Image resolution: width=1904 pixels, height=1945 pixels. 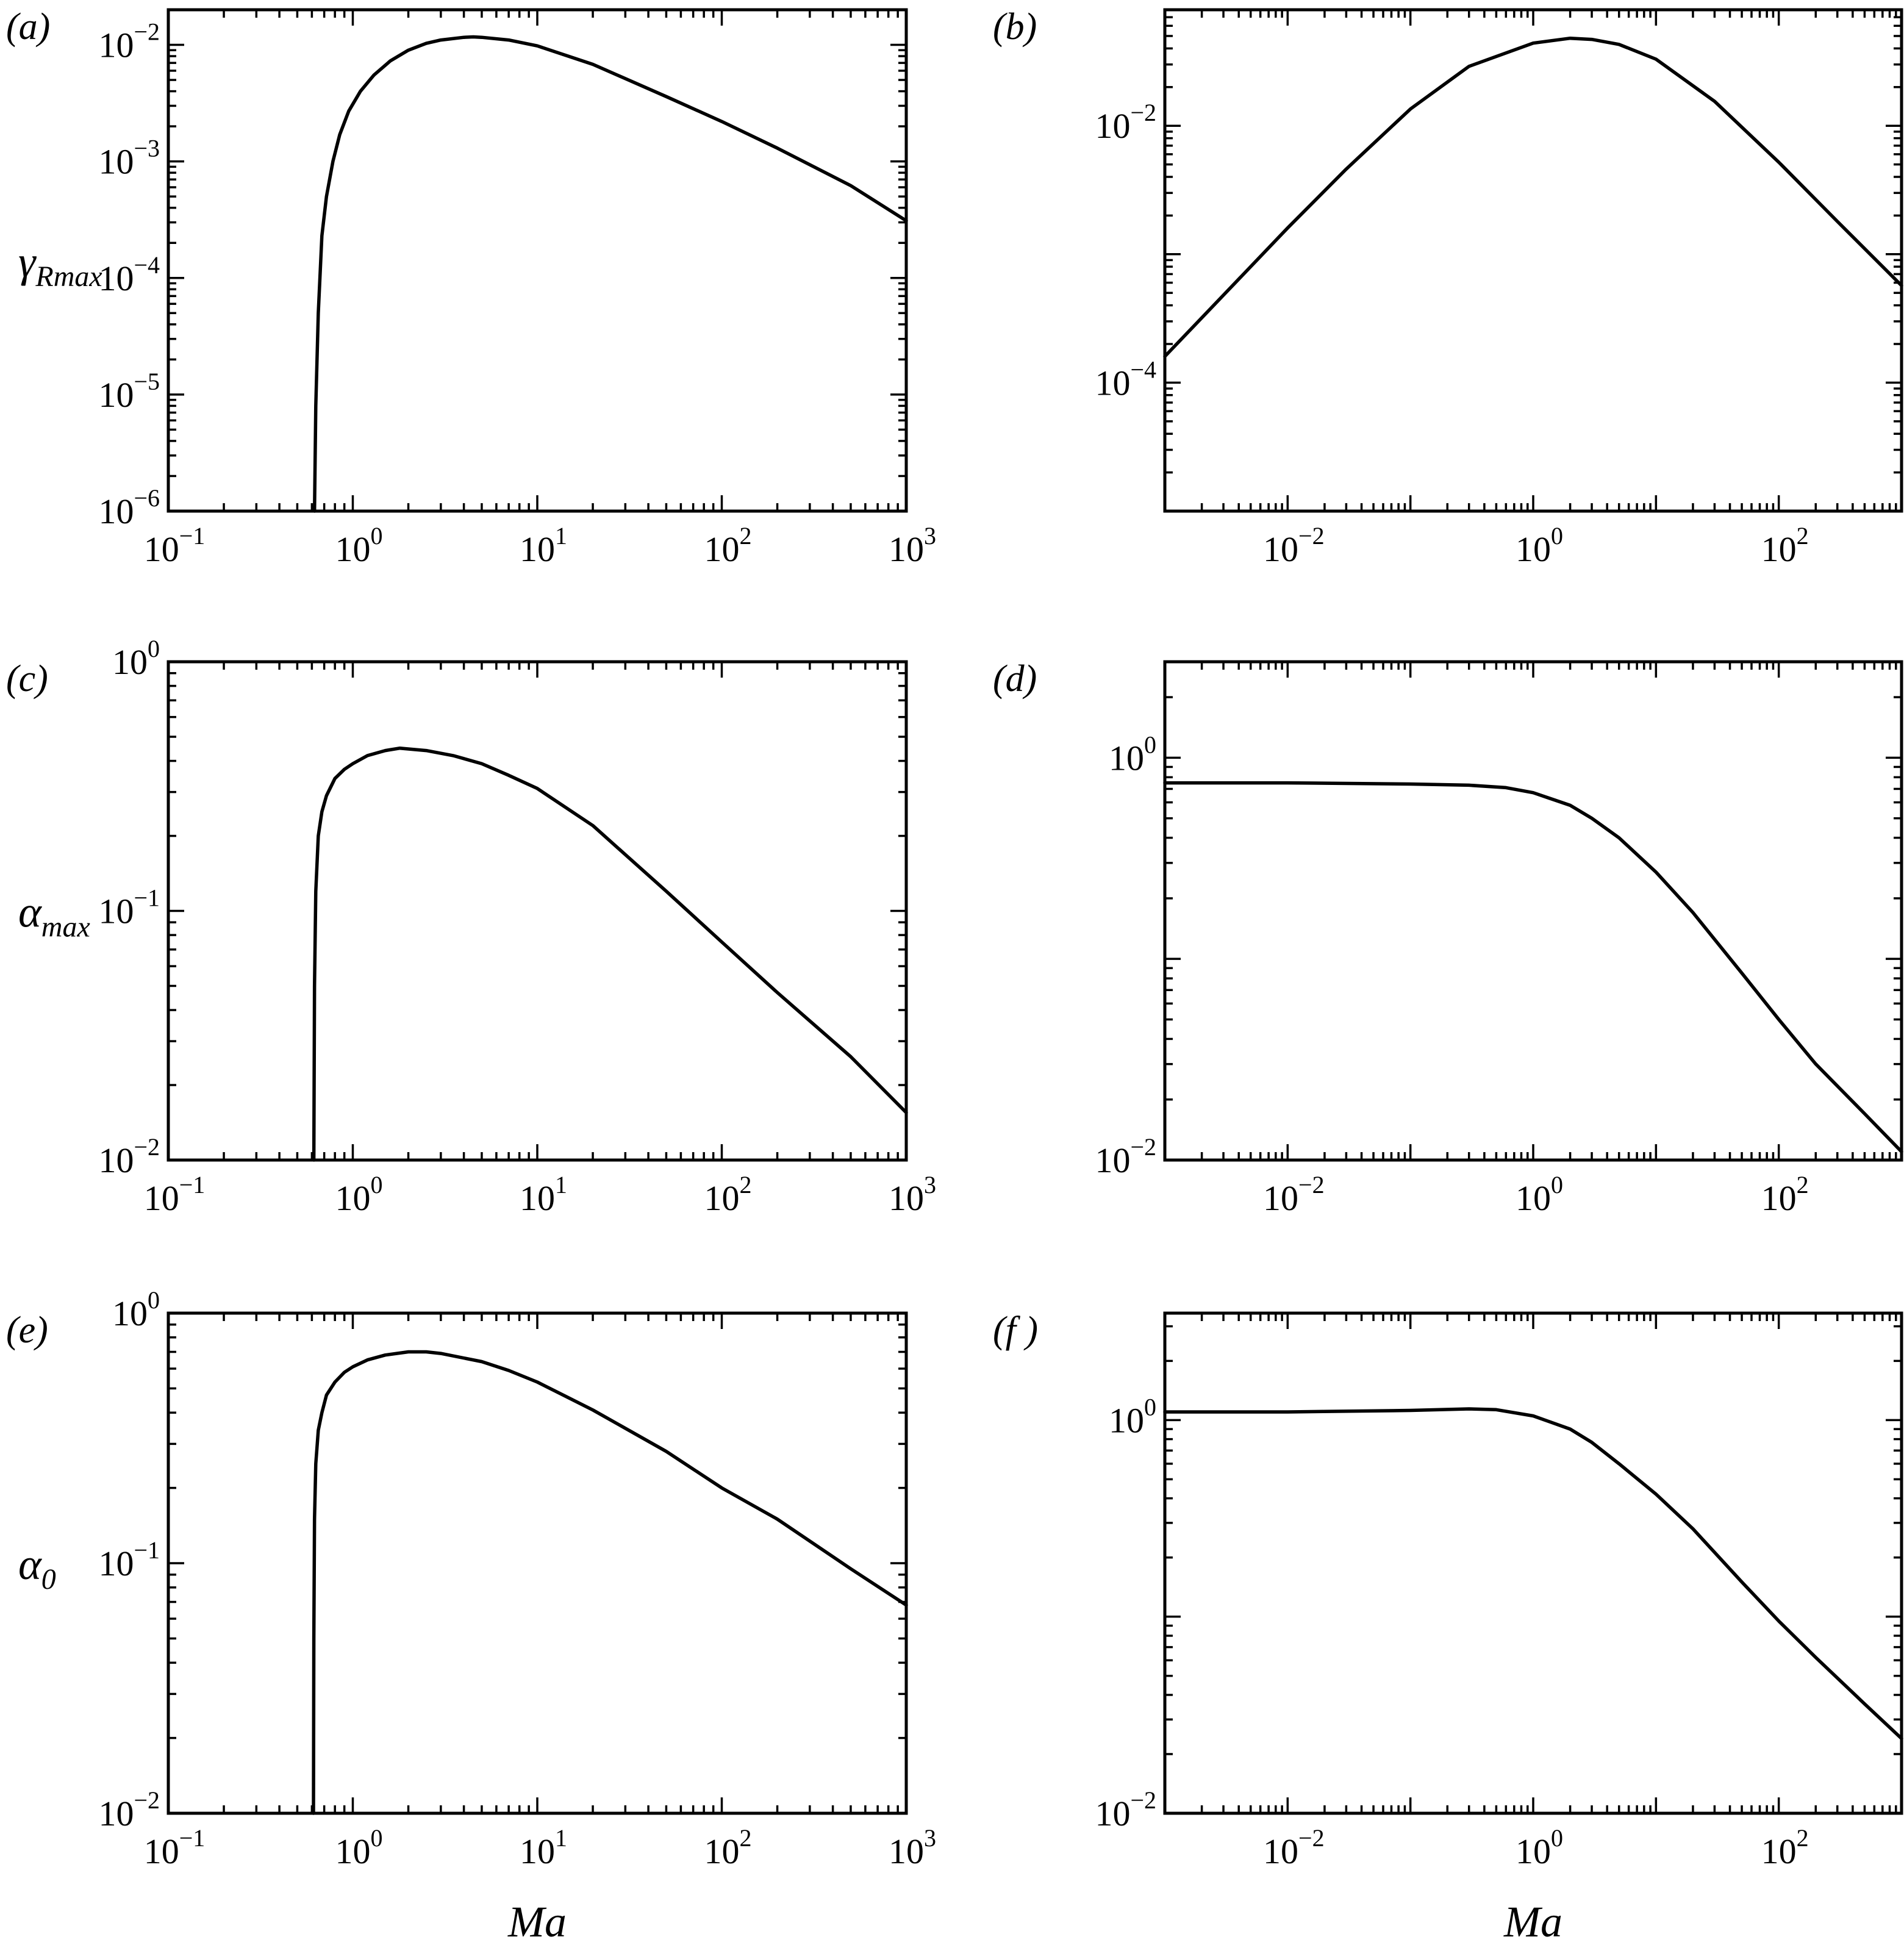 I want to click on y-tick-label: 10⁻⁵, so click(x=129, y=391).